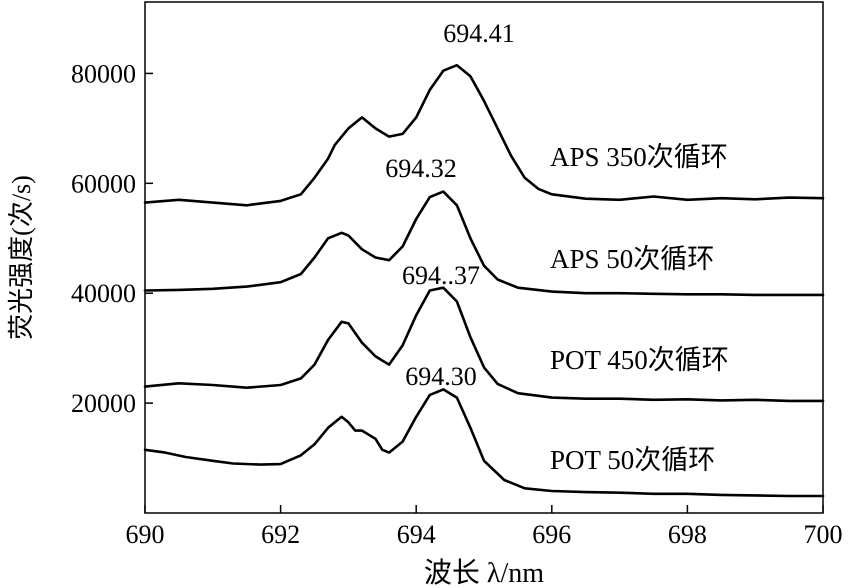  I want to click on y-axis-title: 荧光强度(次/s), so click(21, 257).